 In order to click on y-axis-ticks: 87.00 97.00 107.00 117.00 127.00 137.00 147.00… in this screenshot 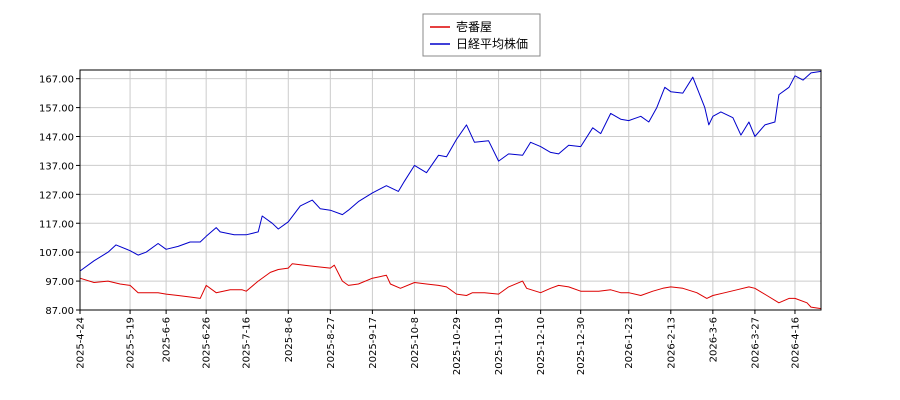, I will do `click(59, 196)`.